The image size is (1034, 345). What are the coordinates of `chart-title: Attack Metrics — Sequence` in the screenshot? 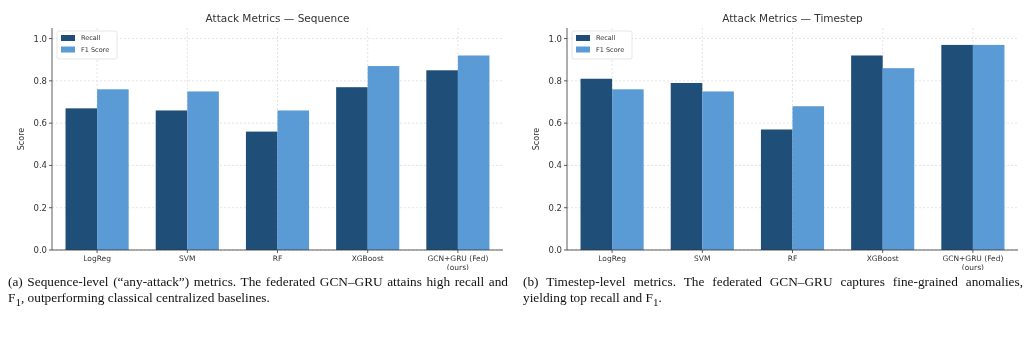 It's located at (277, 18).